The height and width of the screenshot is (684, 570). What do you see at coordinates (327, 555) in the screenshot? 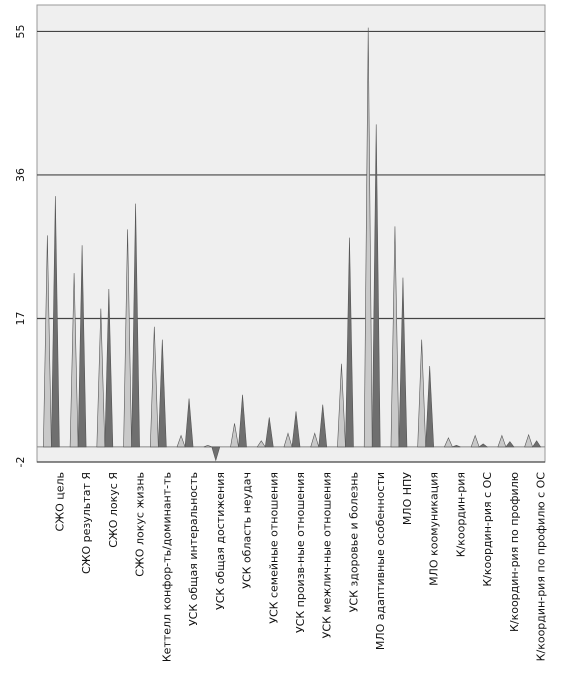
I see `x-tick-label: УСК межлич-ные отношения` at bounding box center [327, 555].